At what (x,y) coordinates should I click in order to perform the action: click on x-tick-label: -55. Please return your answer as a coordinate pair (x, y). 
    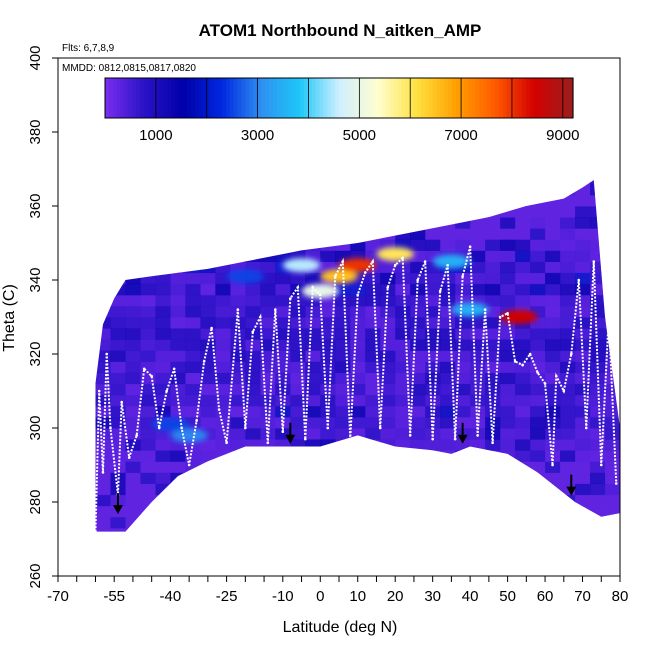
    Looking at the image, I should click on (114, 596).